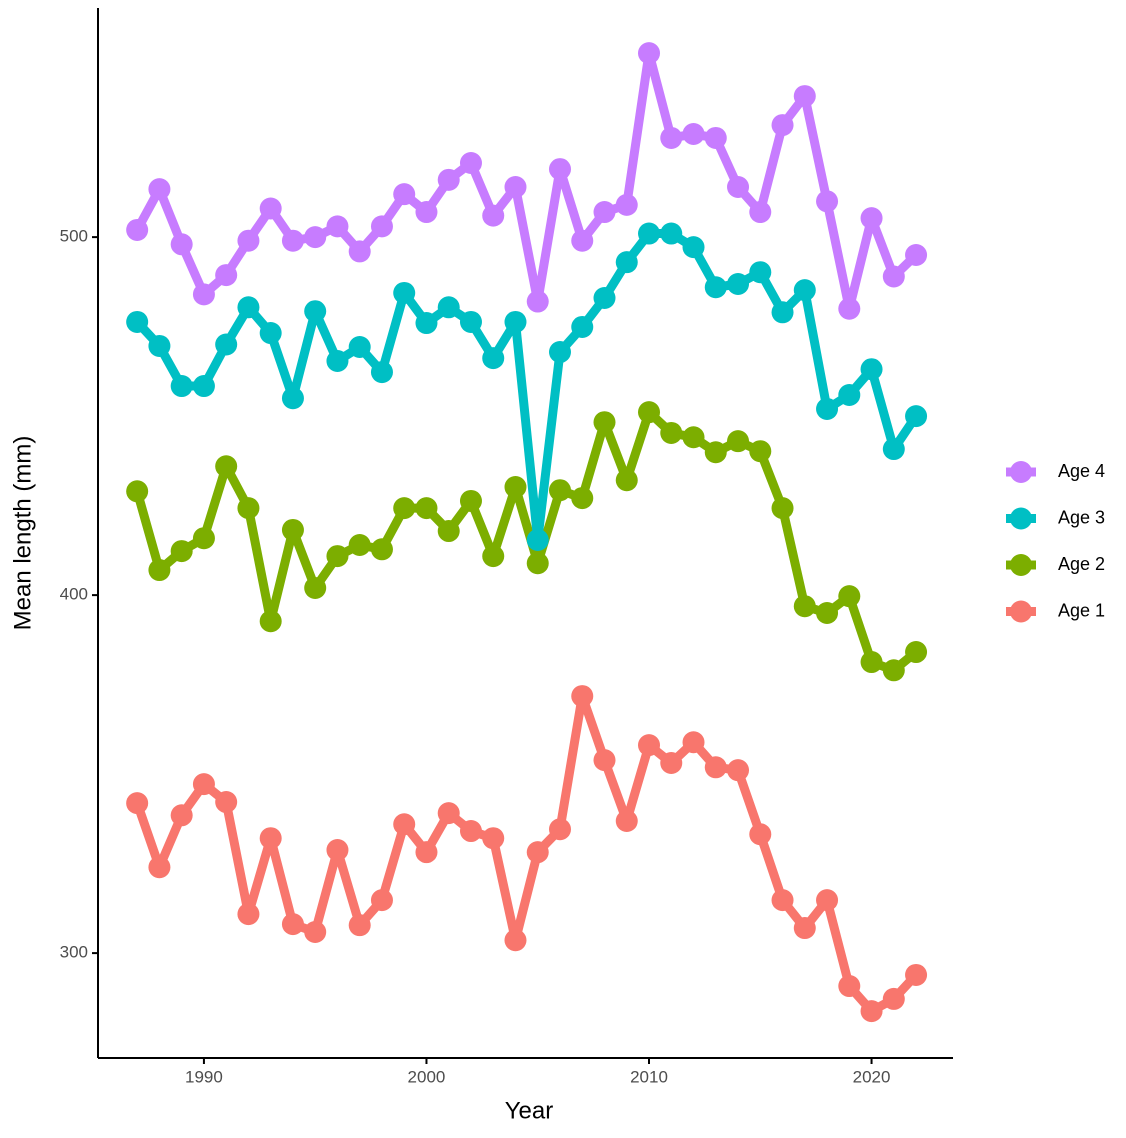  Describe the element at coordinates (22, 533) in the screenshot. I see `y-axis-title: Mean length (mm)` at that location.